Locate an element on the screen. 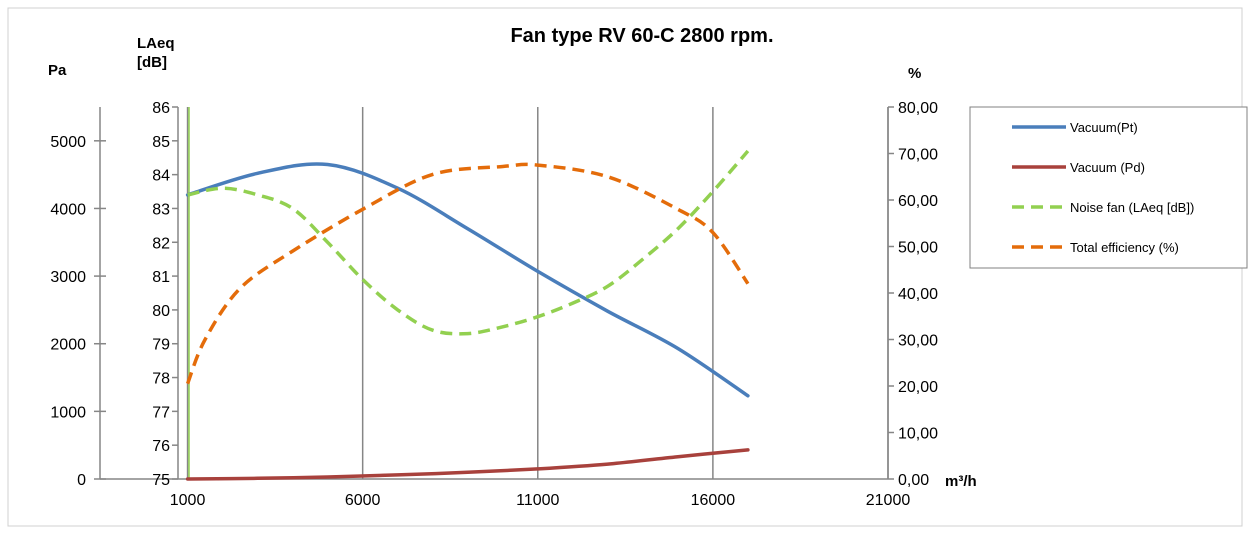 Image resolution: width=1251 pixels, height=534 pixels. y-axis-pct-unit: % is located at coordinates (914, 73).